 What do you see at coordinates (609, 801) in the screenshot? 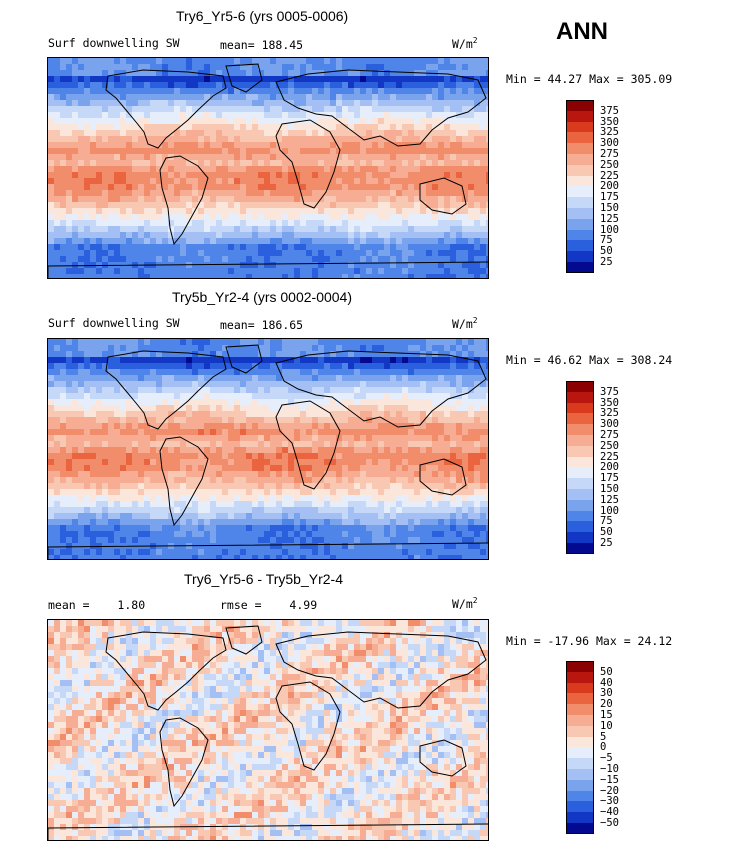
I see `colorbar-tick-label: −30` at bounding box center [609, 801].